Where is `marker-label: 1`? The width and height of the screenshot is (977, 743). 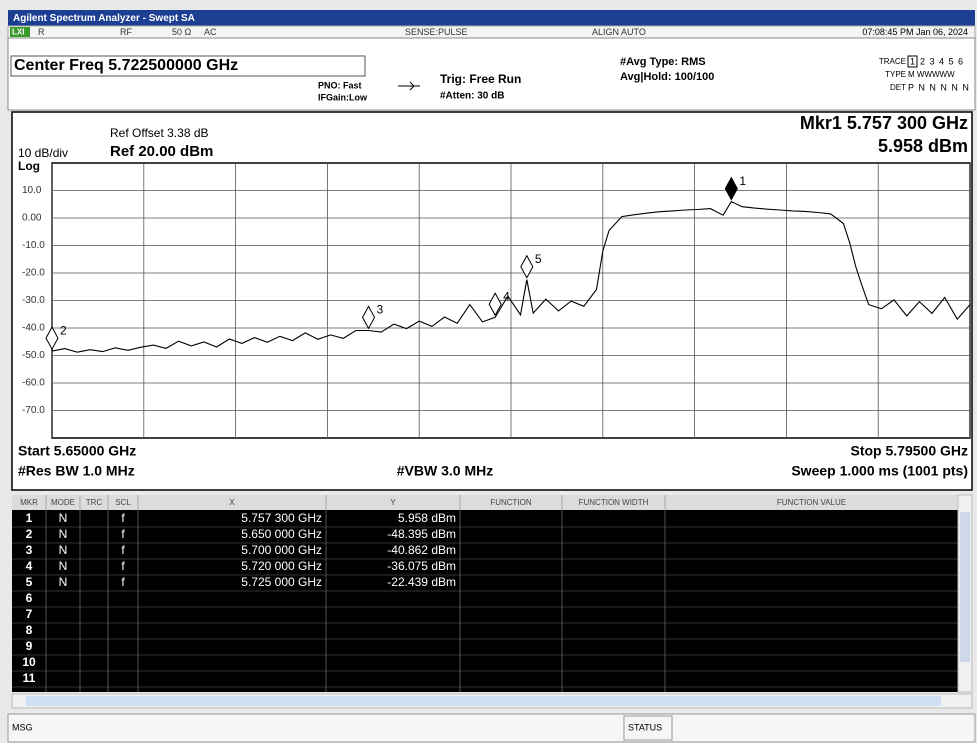 marker-label: 1 is located at coordinates (742, 181).